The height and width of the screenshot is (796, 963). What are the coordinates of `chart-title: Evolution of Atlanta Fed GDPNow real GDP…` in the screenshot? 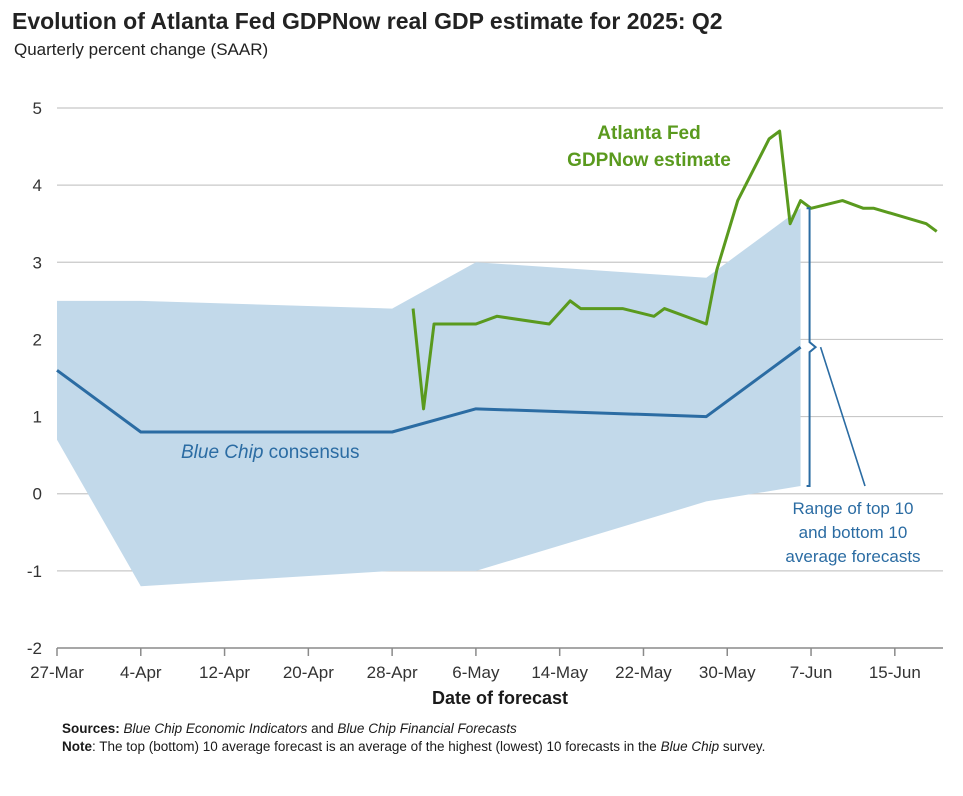 It's located at (367, 21).